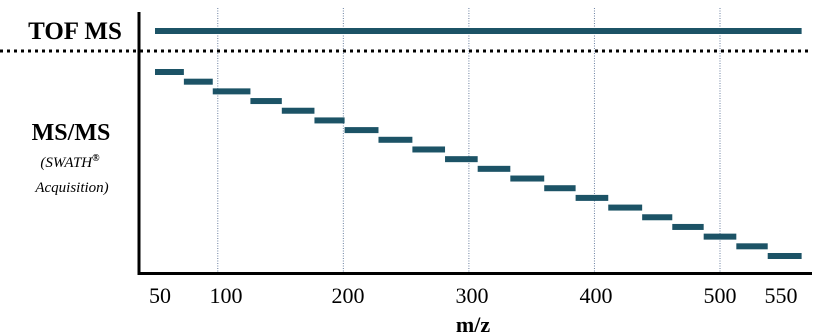 The height and width of the screenshot is (336, 819). What do you see at coordinates (478, 31) in the screenshot?
I see `tof-ms-bar` at bounding box center [478, 31].